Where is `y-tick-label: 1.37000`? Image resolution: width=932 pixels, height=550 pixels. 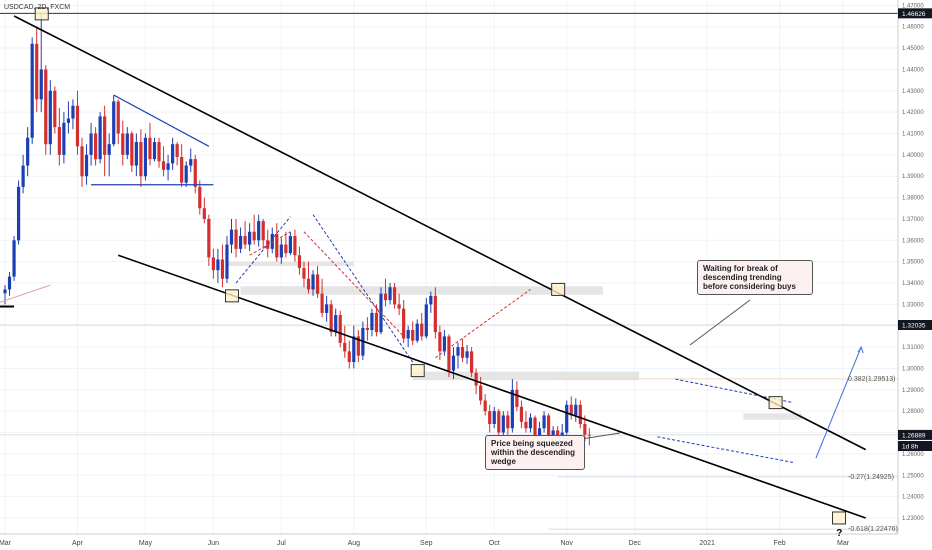
y-tick-label: 1.37000 is located at coordinates (913, 220).